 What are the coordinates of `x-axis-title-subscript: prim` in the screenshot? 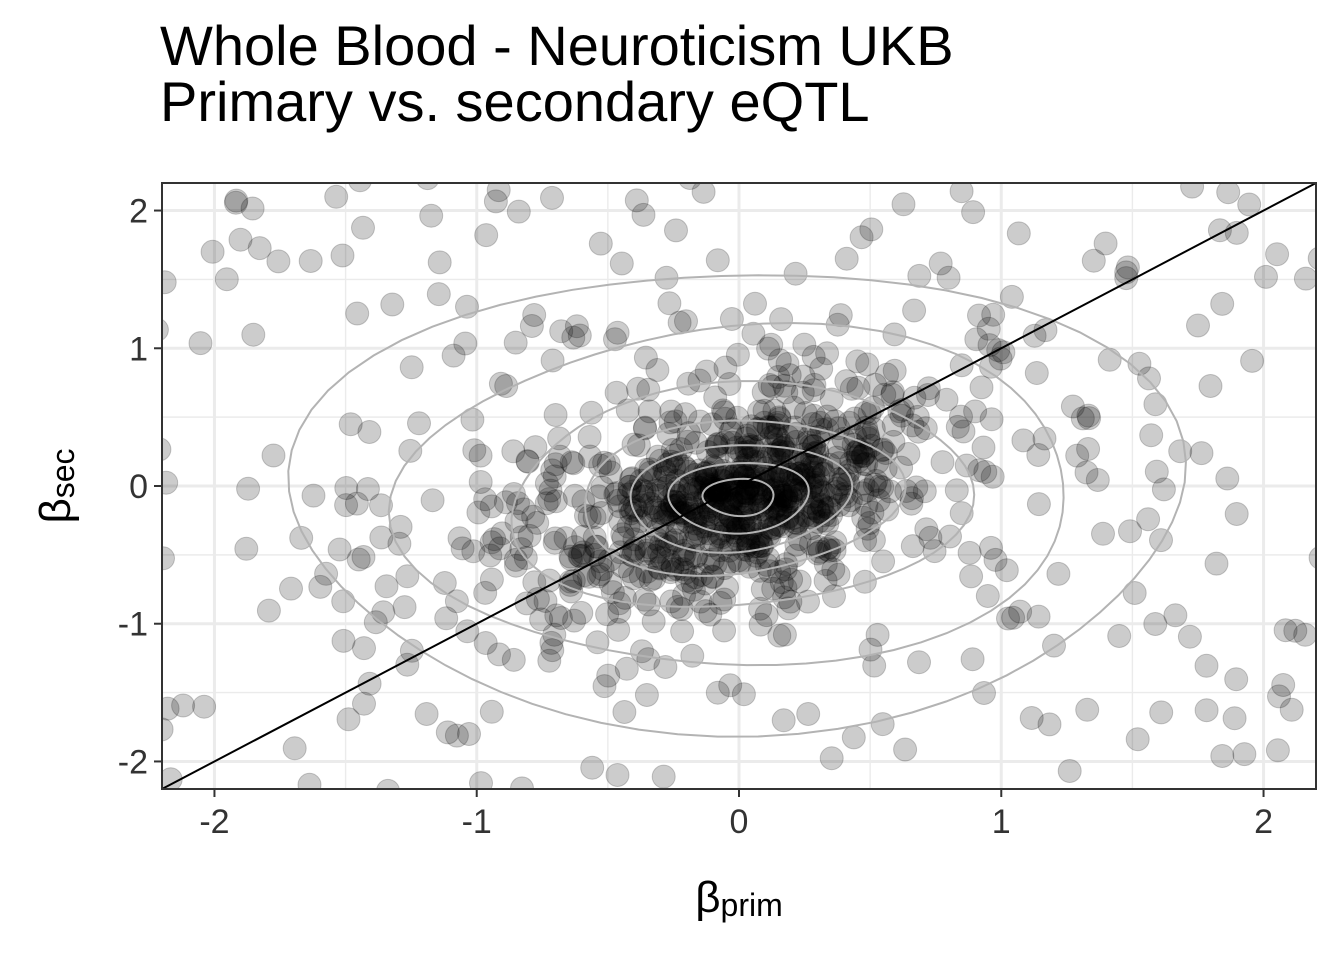 It's located at (752, 905).